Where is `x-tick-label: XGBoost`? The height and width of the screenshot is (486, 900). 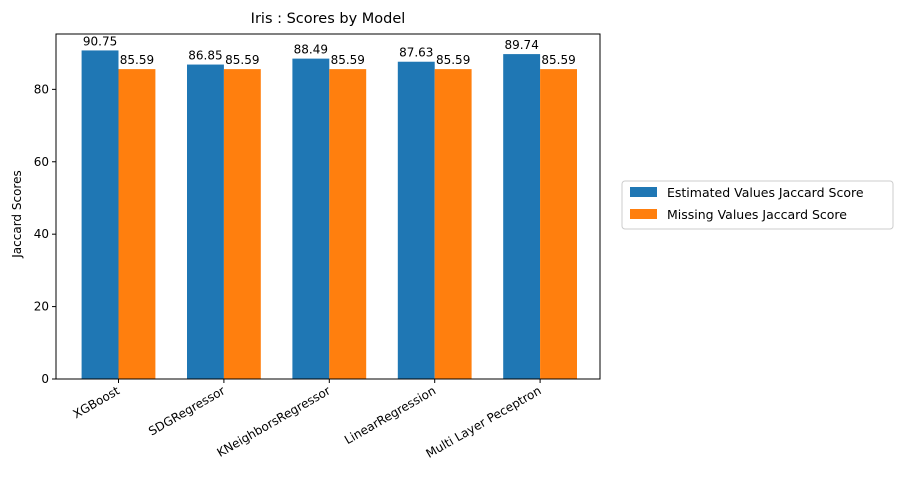
x-tick-label: XGBoost is located at coordinates (96, 402).